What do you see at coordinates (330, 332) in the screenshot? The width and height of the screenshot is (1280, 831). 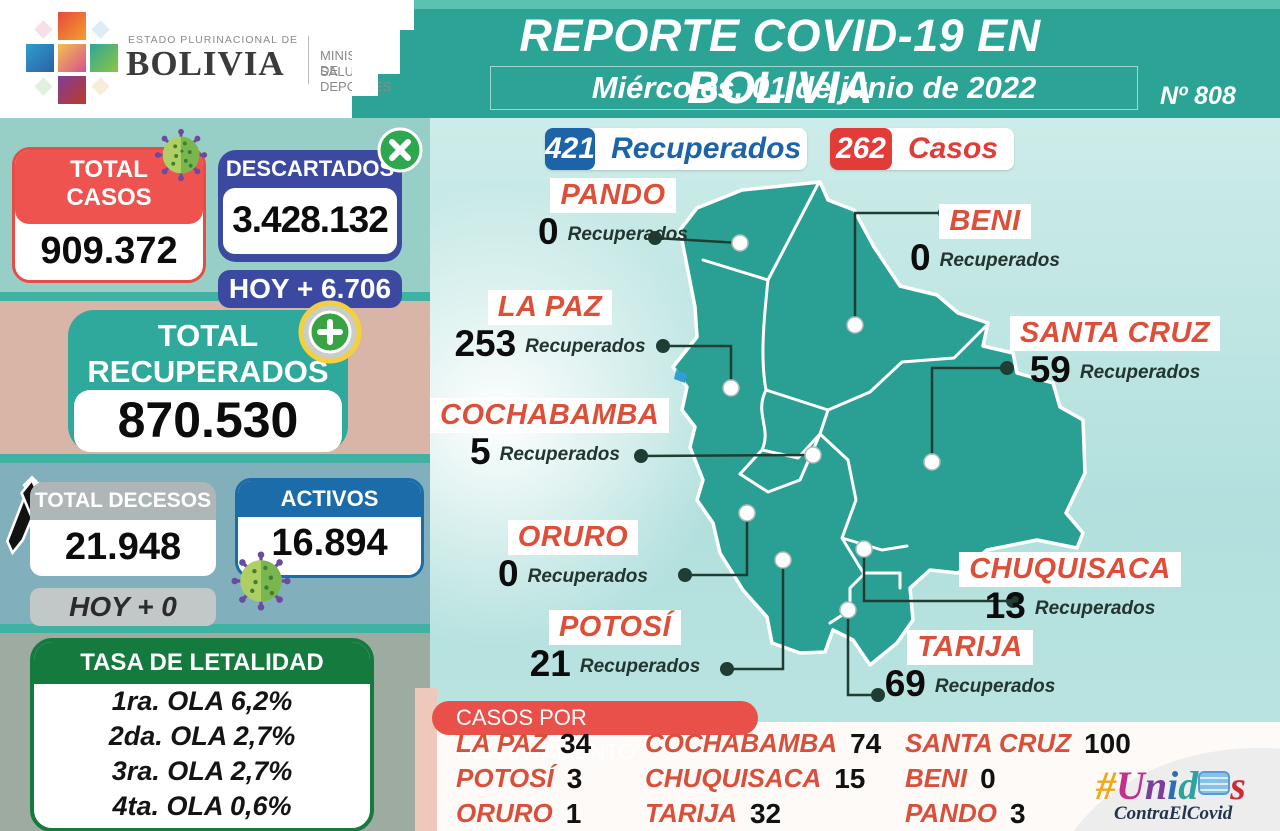 I see `plus-icon` at bounding box center [330, 332].